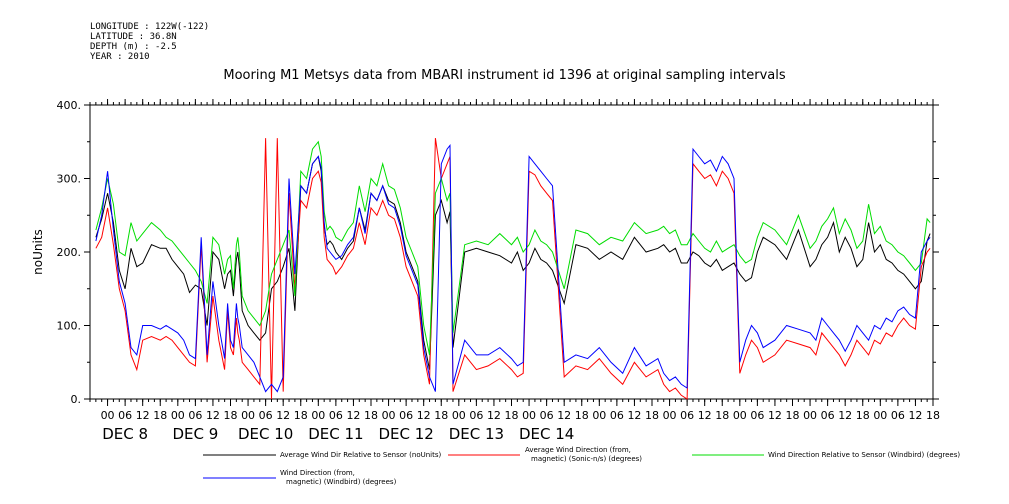 The width and height of the screenshot is (1009, 504). I want to click on y-tick-label: 200., so click(69, 252).